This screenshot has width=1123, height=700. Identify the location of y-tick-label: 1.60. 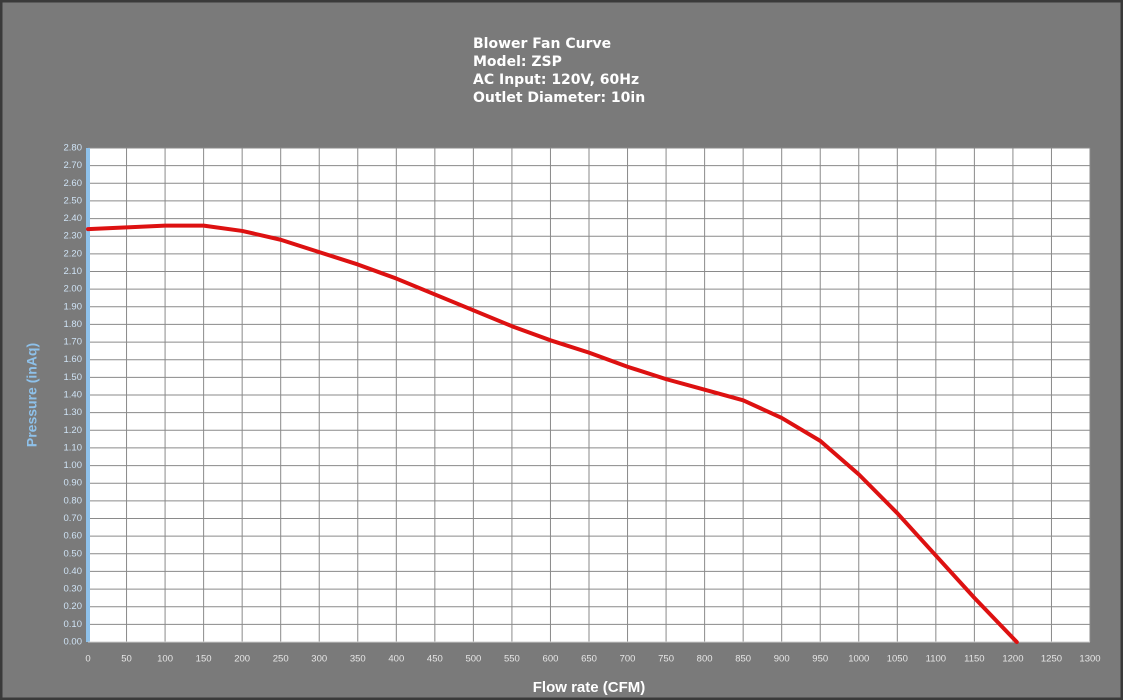
(73, 359).